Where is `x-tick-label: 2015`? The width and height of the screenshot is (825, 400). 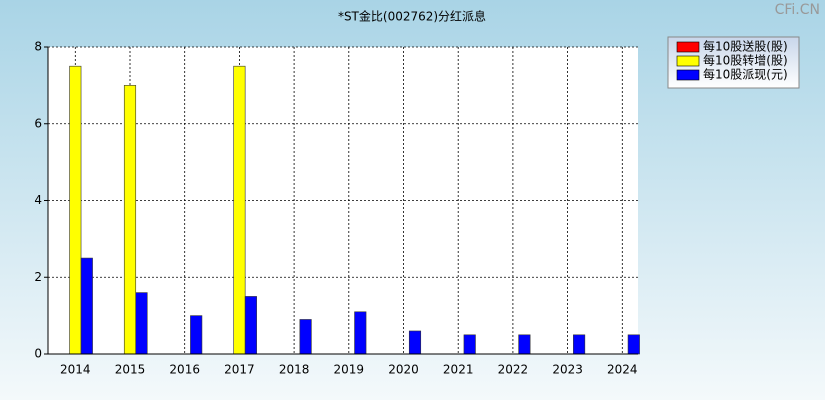 x-tick-label: 2015 is located at coordinates (130, 370).